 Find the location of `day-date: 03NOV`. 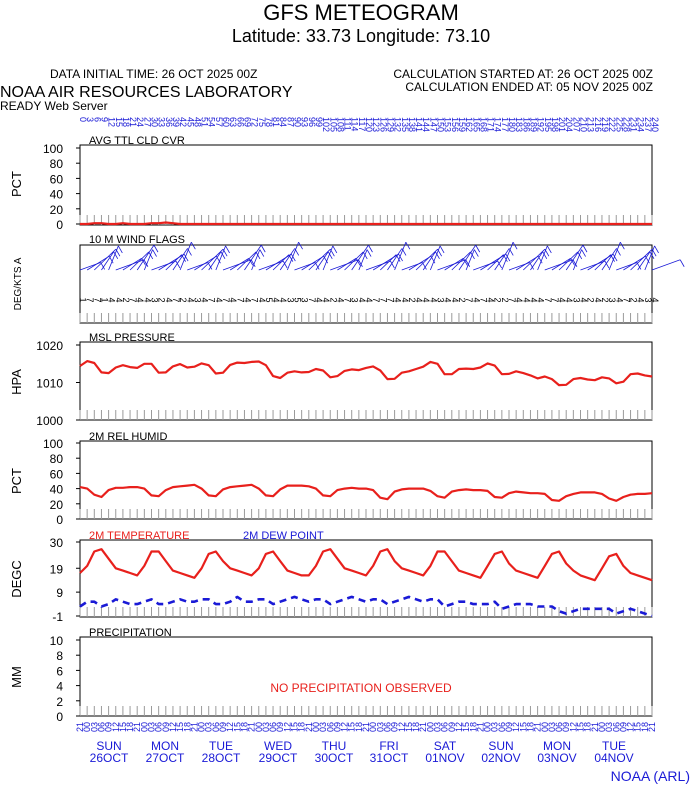

day-date: 03NOV is located at coordinates (556, 758).